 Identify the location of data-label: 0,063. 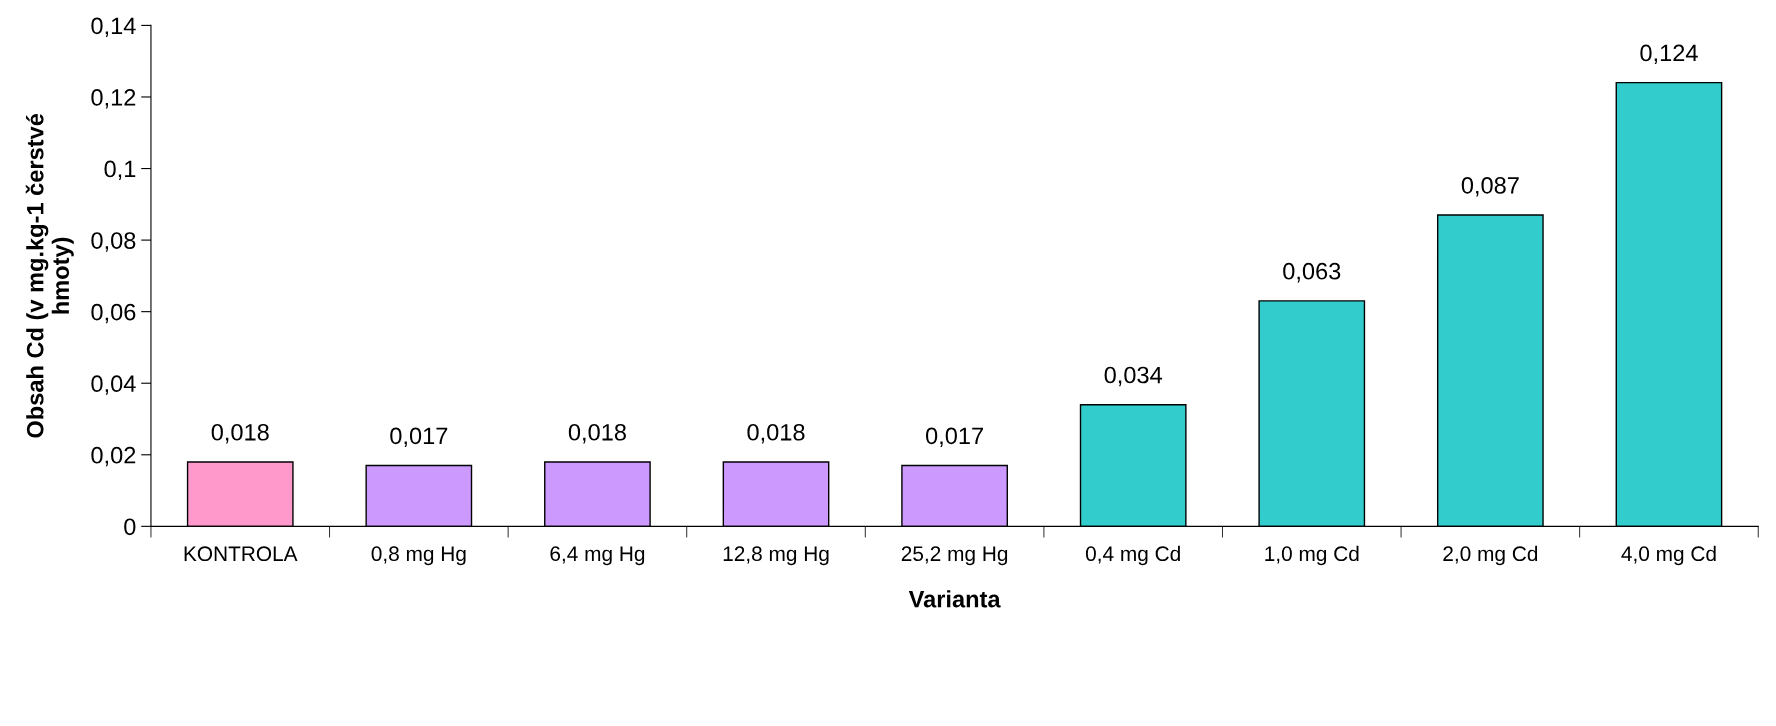
(1312, 272).